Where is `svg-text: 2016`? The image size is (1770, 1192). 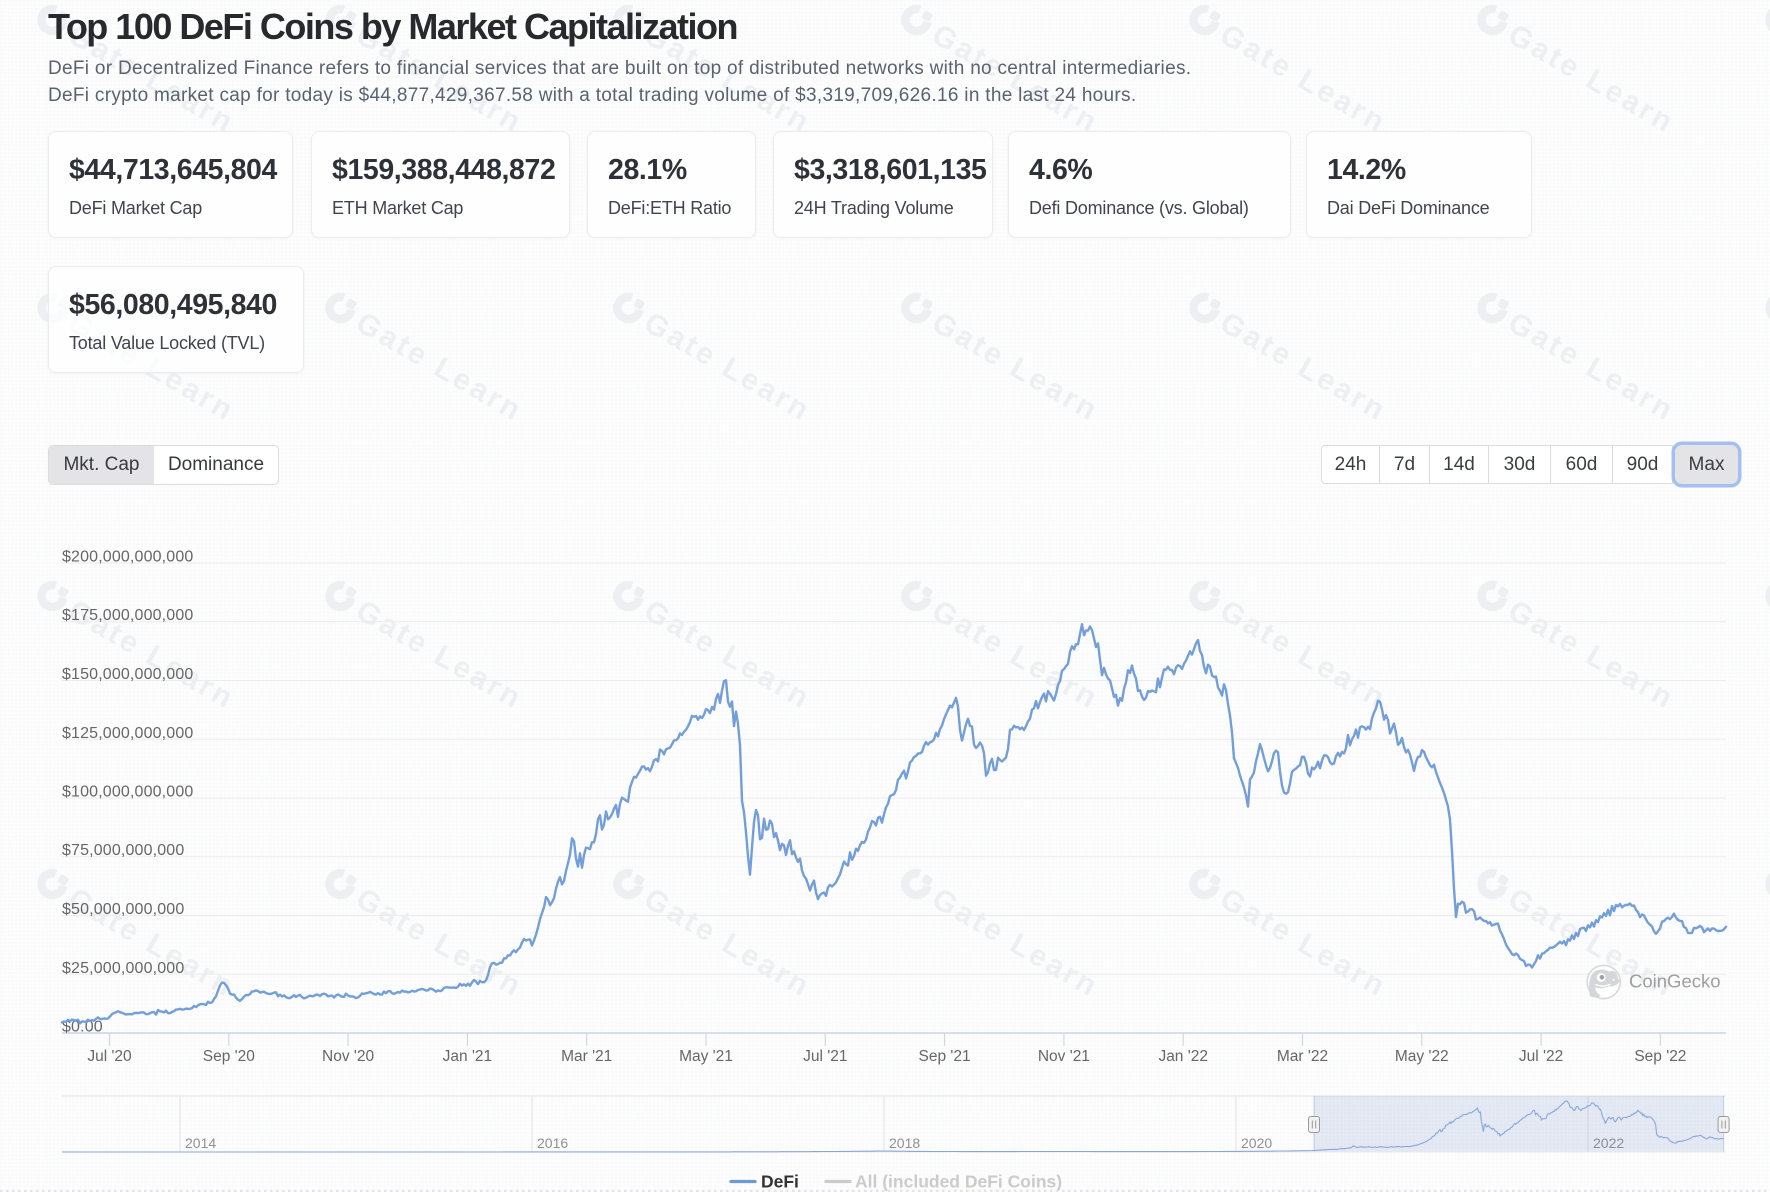 svg-text: 2016 is located at coordinates (552, 1143).